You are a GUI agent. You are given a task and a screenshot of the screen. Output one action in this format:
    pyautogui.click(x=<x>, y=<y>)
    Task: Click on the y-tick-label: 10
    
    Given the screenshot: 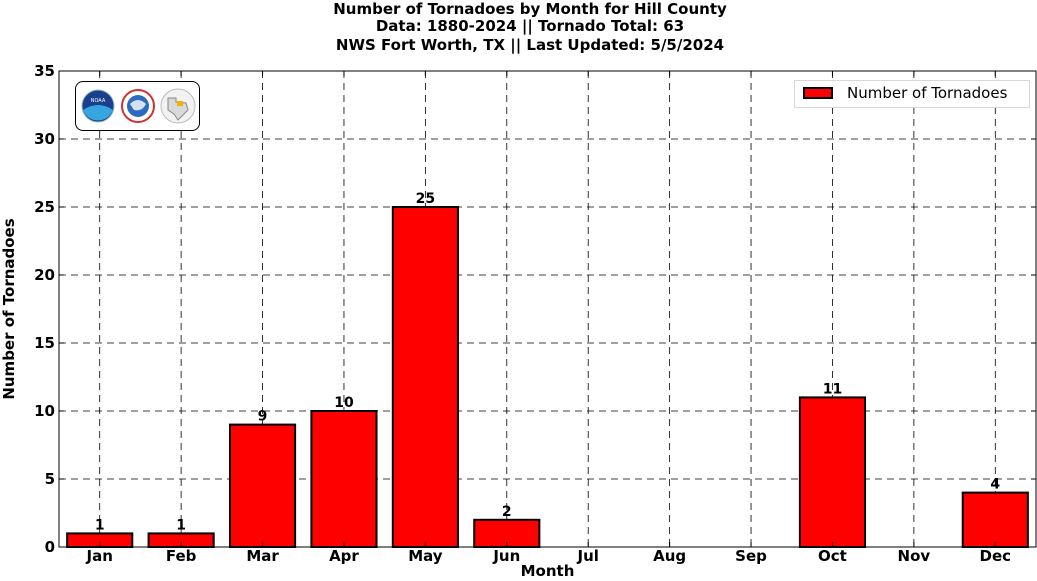 What is the action you would take?
    pyautogui.click(x=44, y=411)
    